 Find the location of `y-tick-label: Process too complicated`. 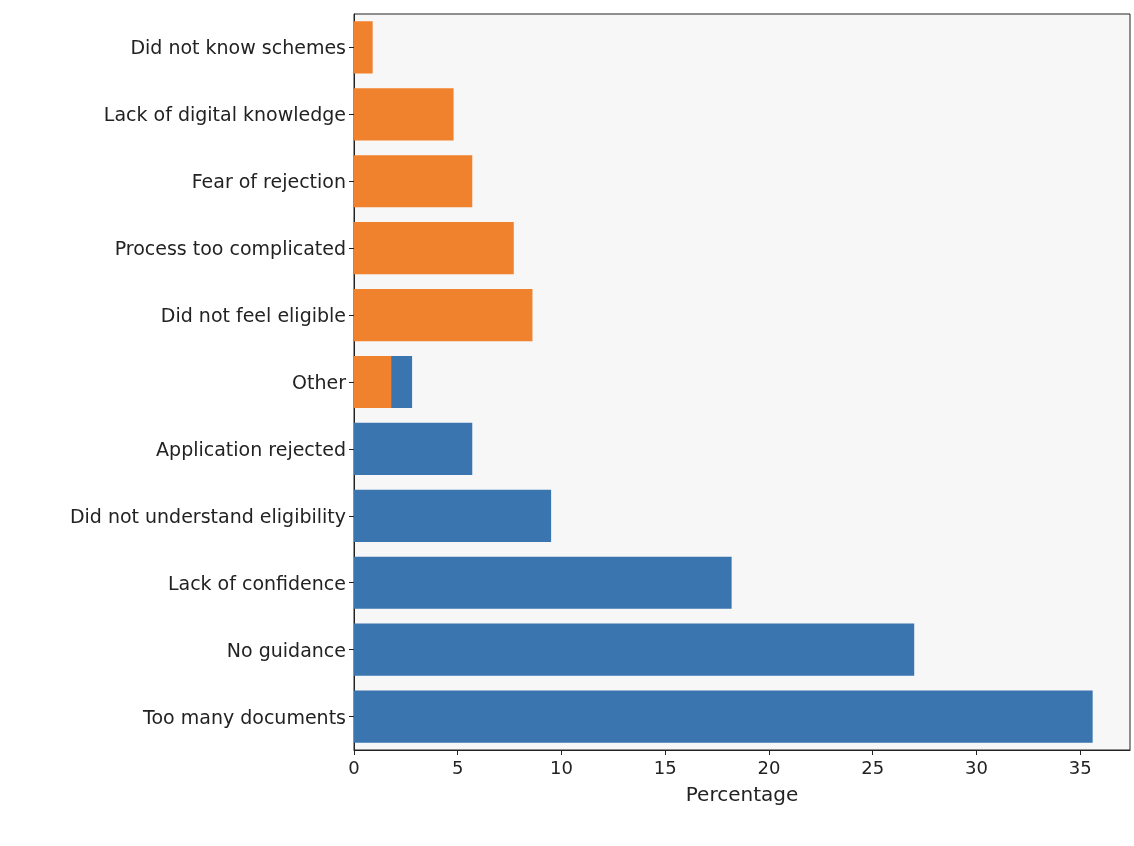

y-tick-label: Process too complicated is located at coordinates (230, 248).